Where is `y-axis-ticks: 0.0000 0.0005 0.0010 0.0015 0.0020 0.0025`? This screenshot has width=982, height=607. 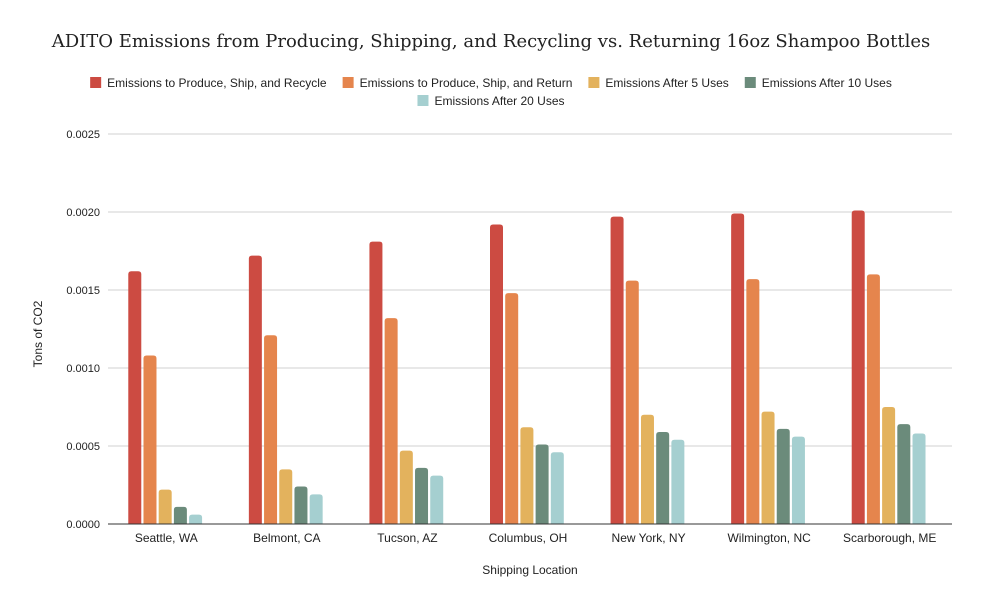 y-axis-ticks: 0.0000 0.0005 0.0010 0.0015 0.0020 0.0025 is located at coordinates (83, 330).